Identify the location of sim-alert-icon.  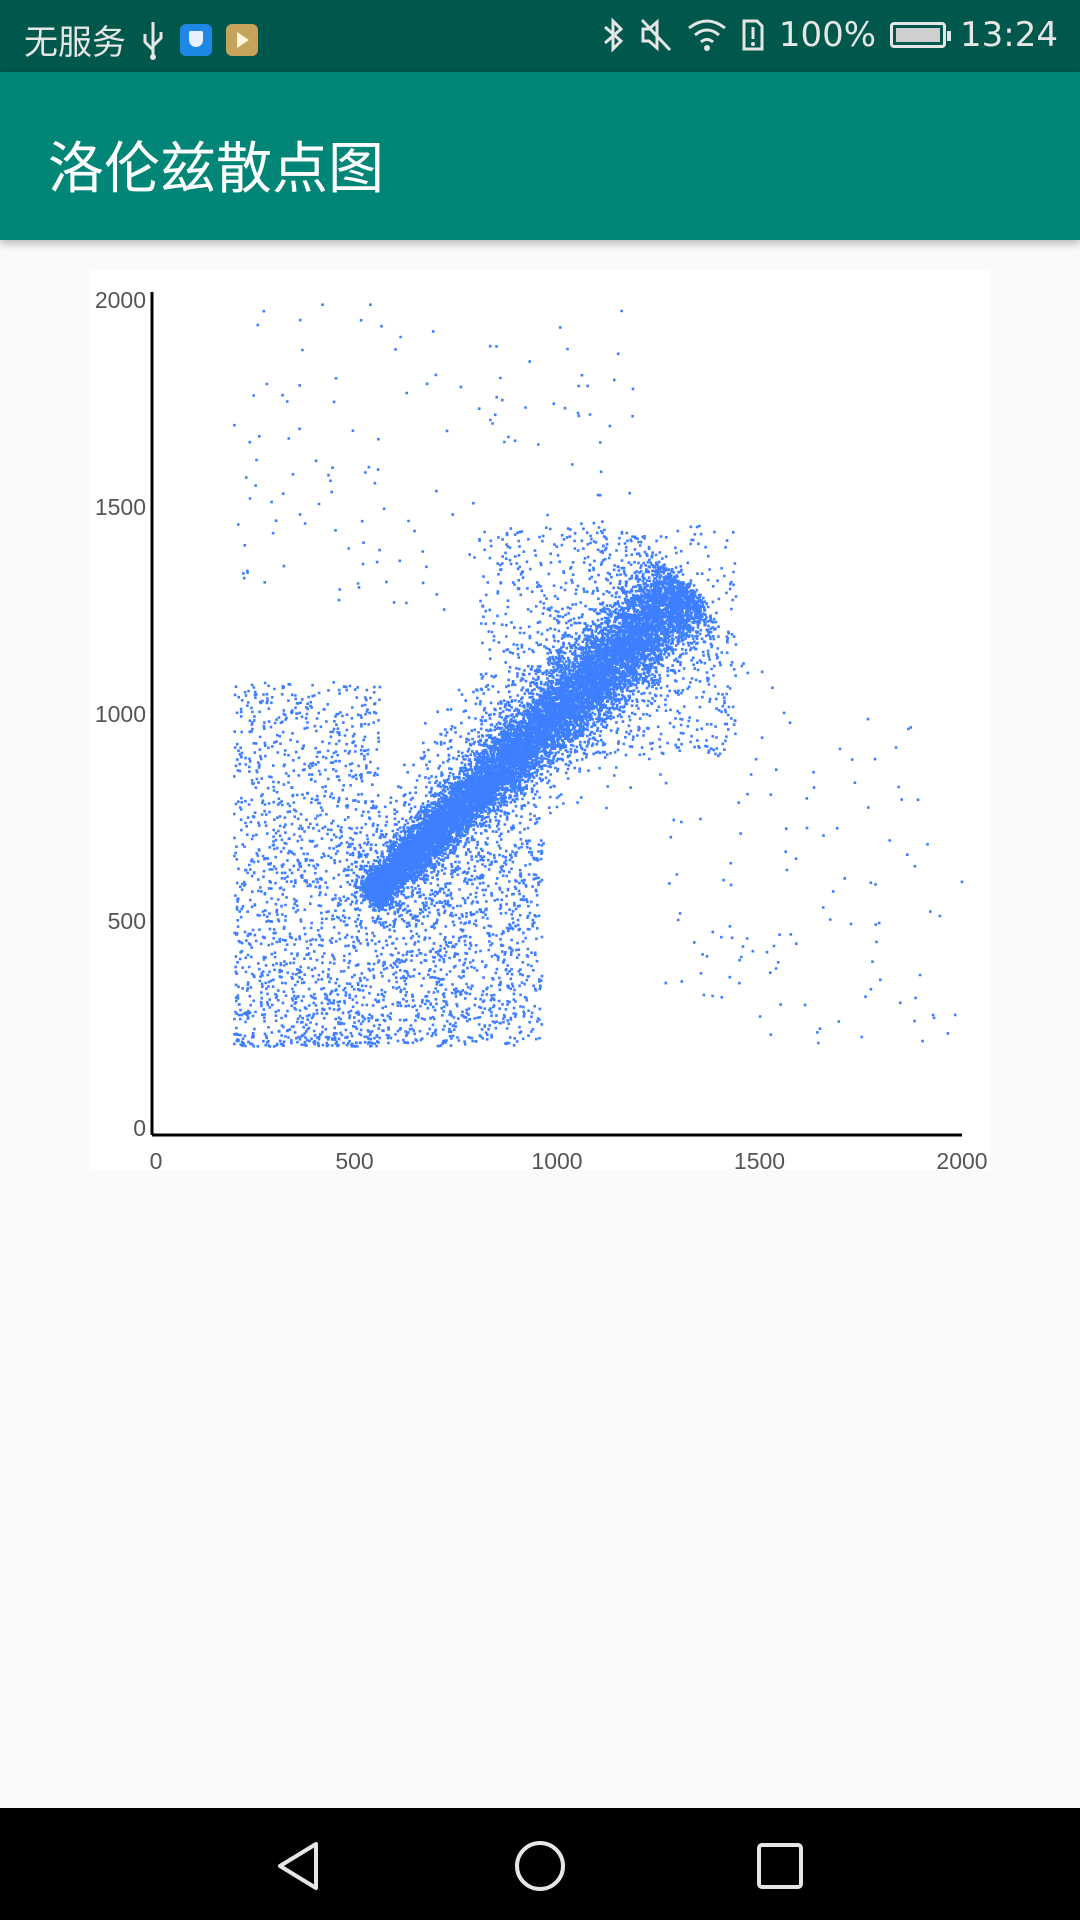
(753, 35).